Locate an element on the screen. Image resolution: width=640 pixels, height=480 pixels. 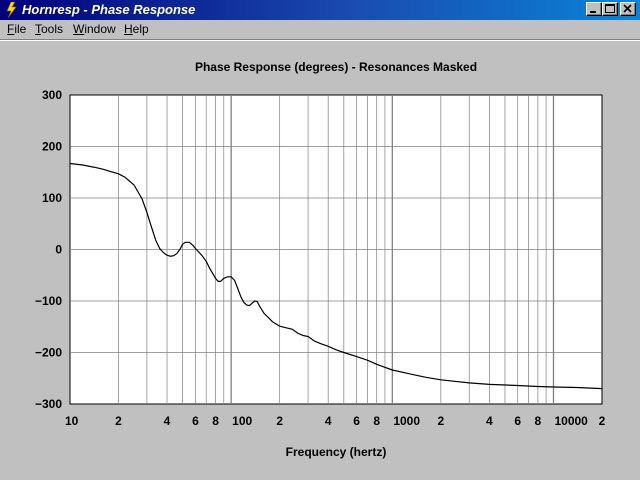
close-icon is located at coordinates (627, 8).